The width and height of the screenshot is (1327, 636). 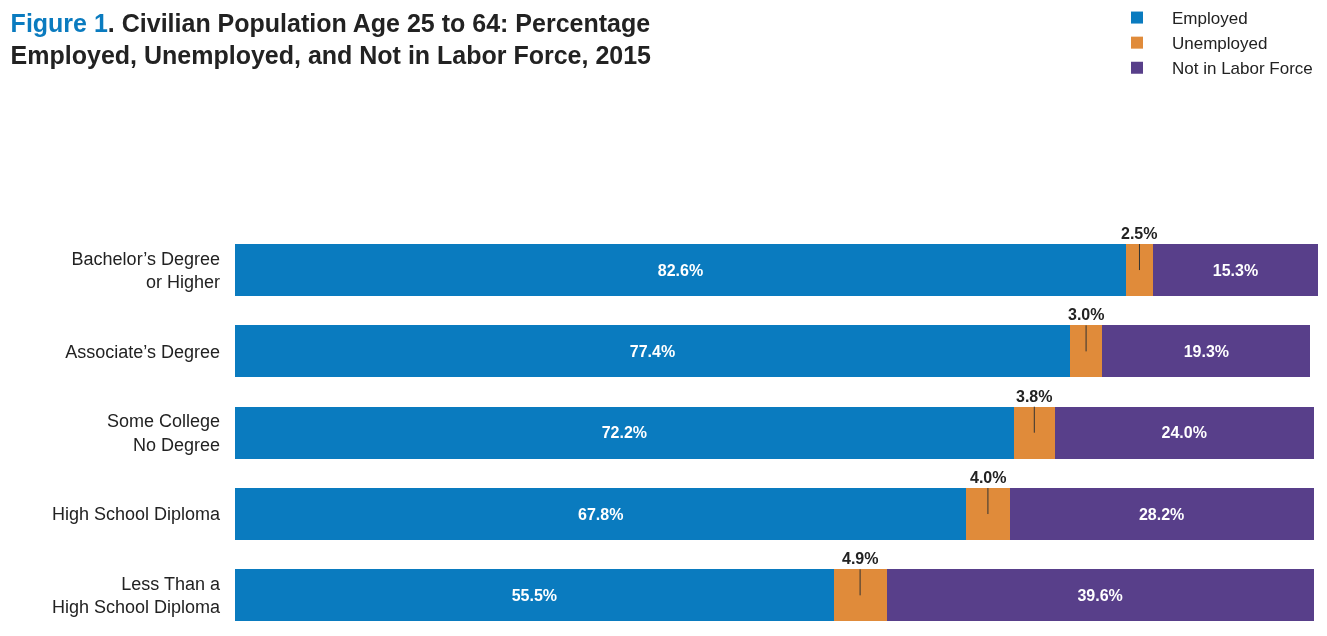 I want to click on data-label: 77.4%, so click(x=652, y=351).